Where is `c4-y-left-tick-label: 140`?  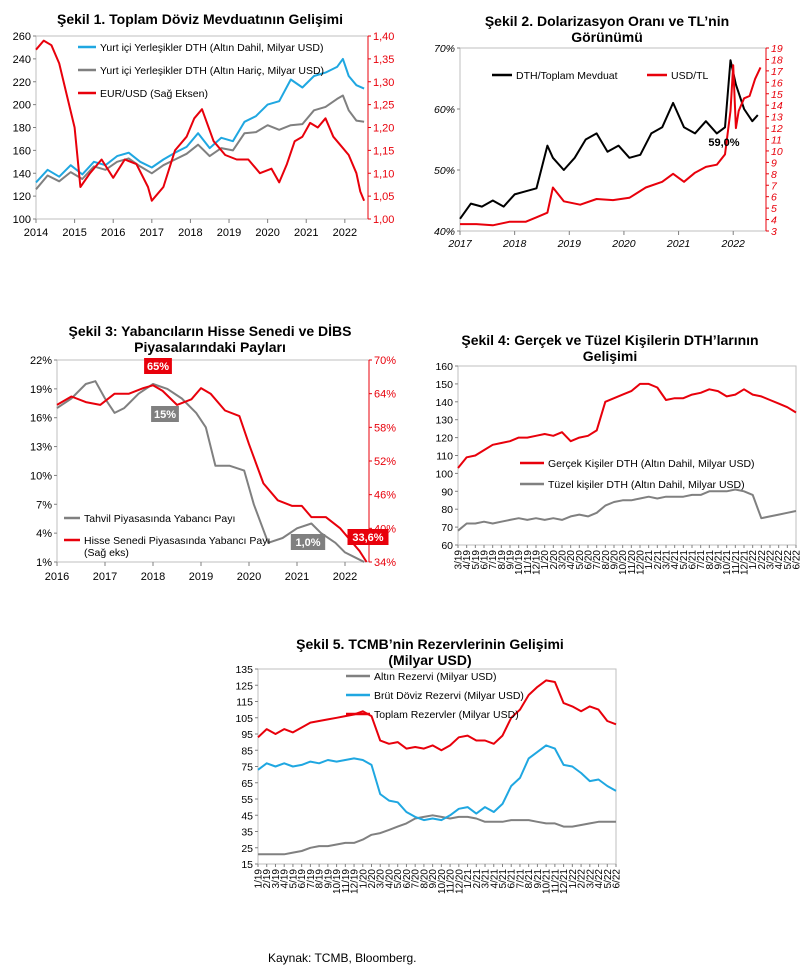 c4-y-left-tick-label: 140 is located at coordinates (444, 403).